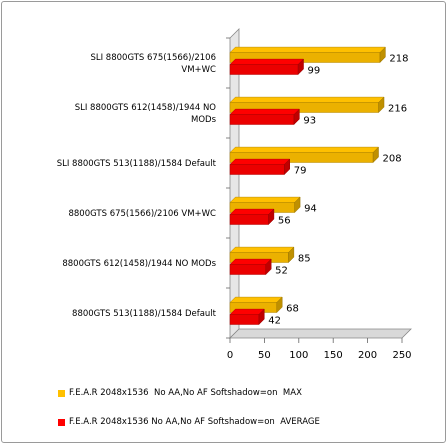  What do you see at coordinates (144, 314) in the screenshot?
I see `category-label: 8800GTS 513(1188)/1584 Default` at bounding box center [144, 314].